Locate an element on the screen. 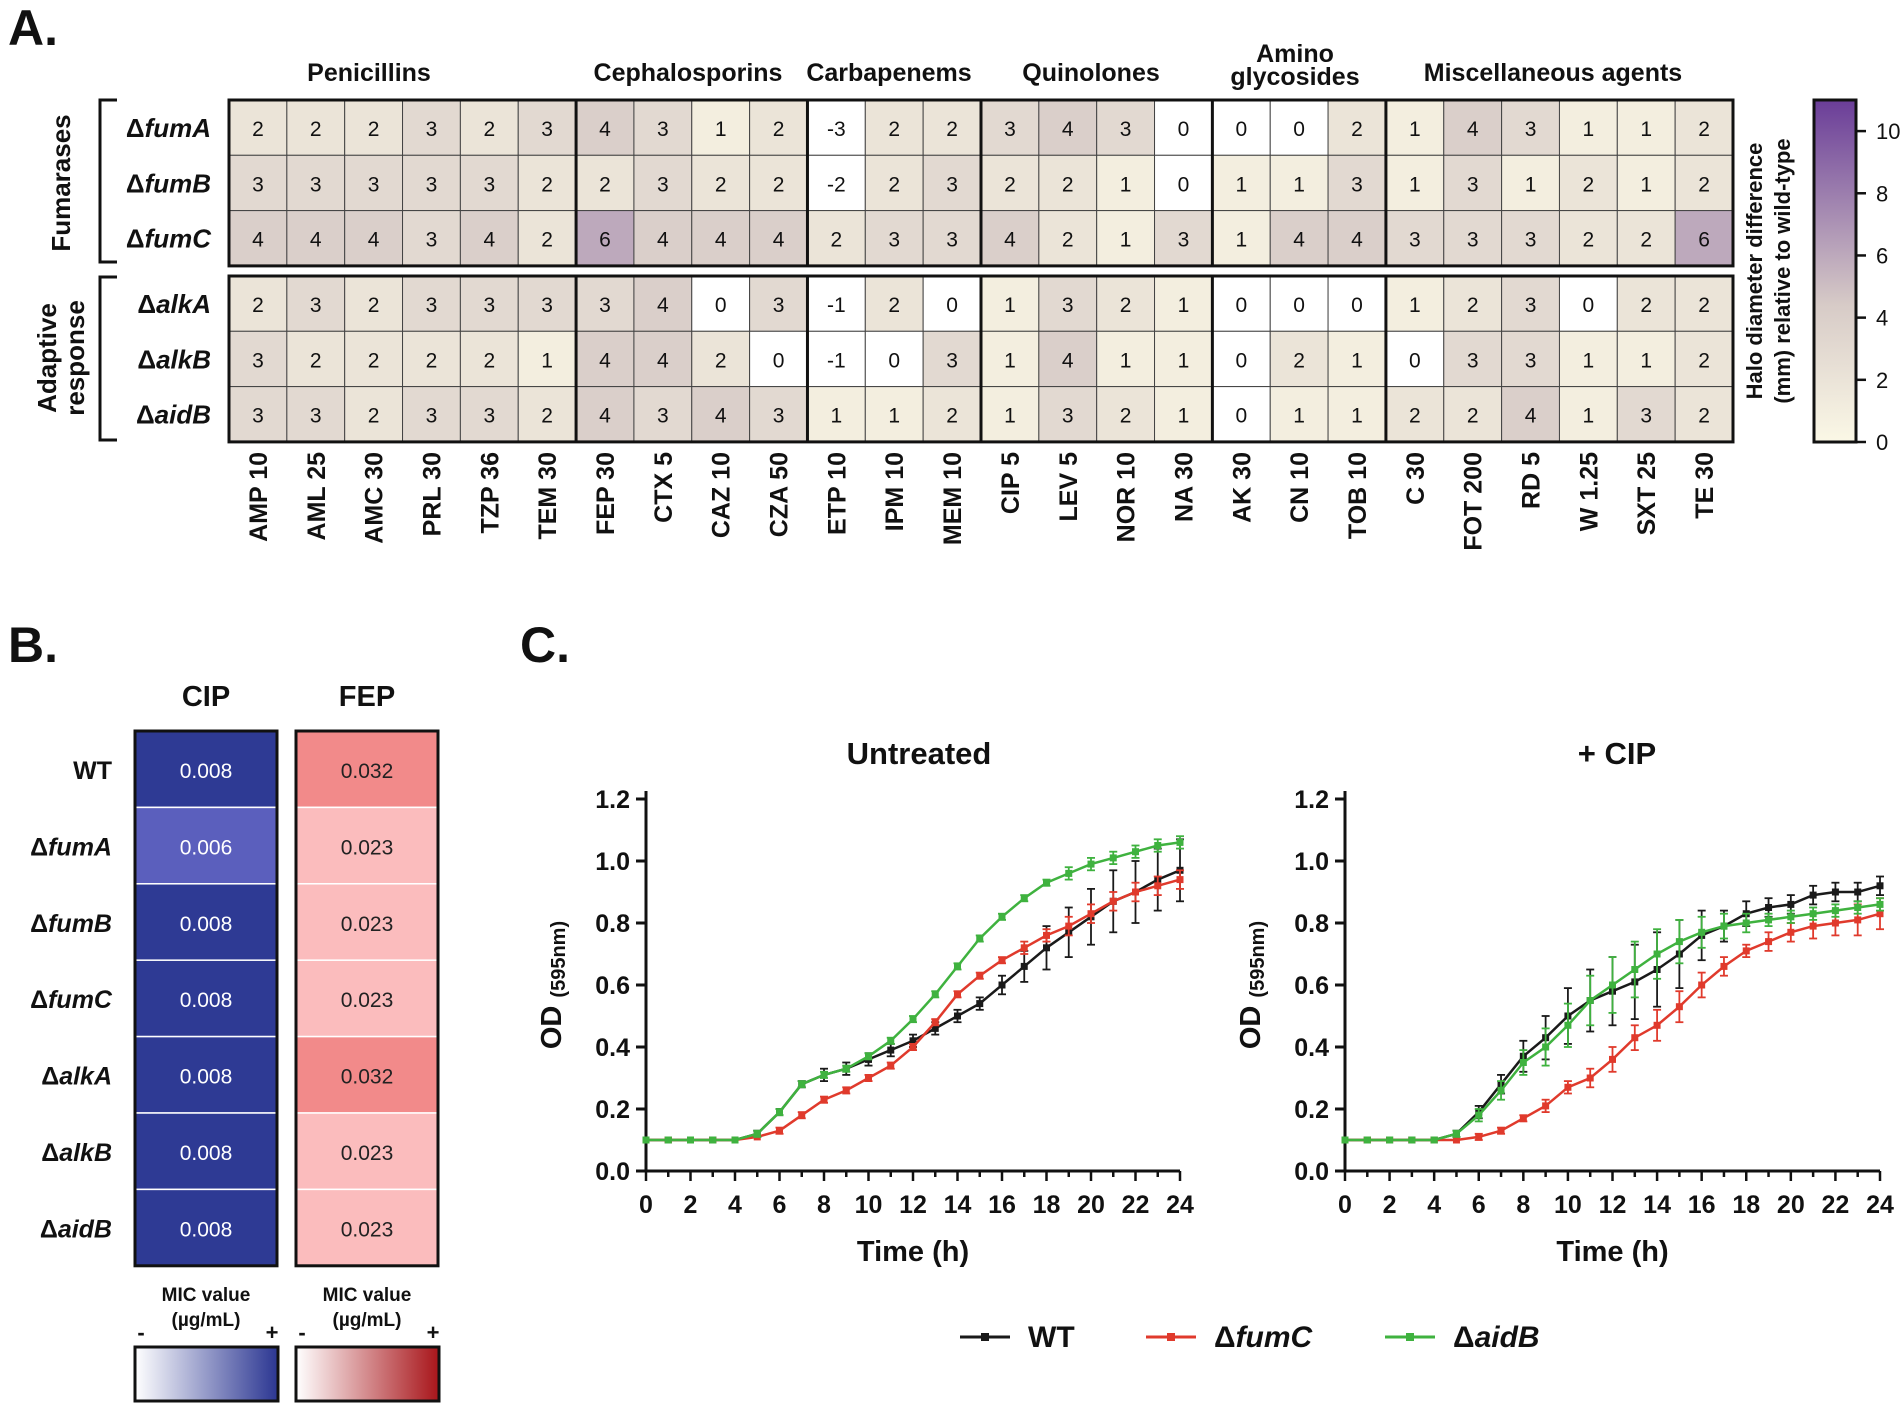  y-tick-label: 0.0 is located at coordinates (1311, 1172).